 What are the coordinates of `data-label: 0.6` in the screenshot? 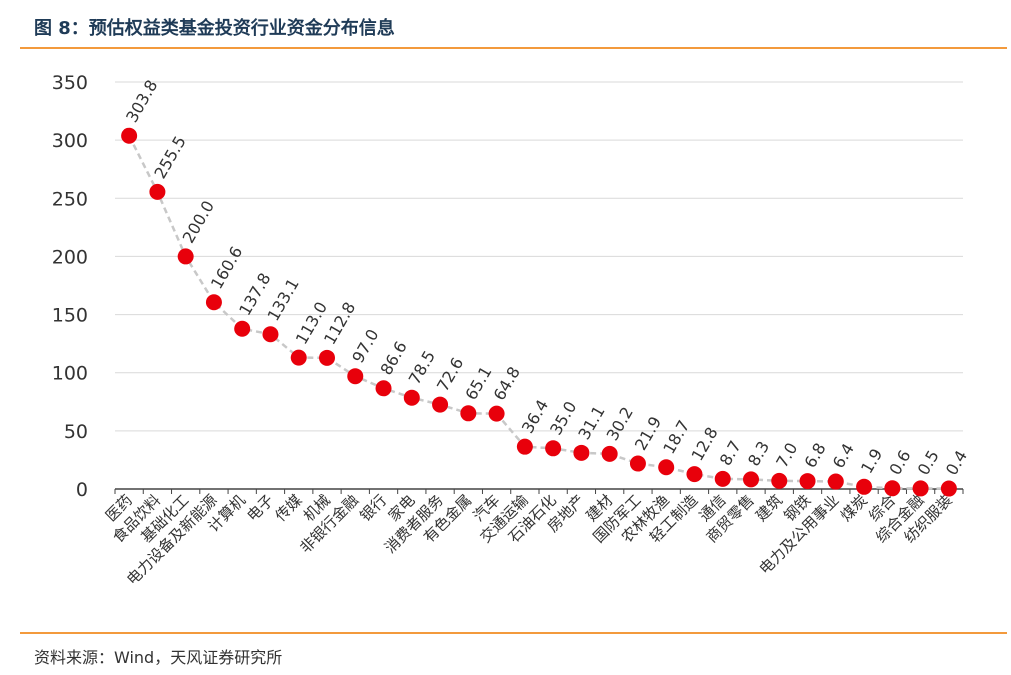 It's located at (899, 463).